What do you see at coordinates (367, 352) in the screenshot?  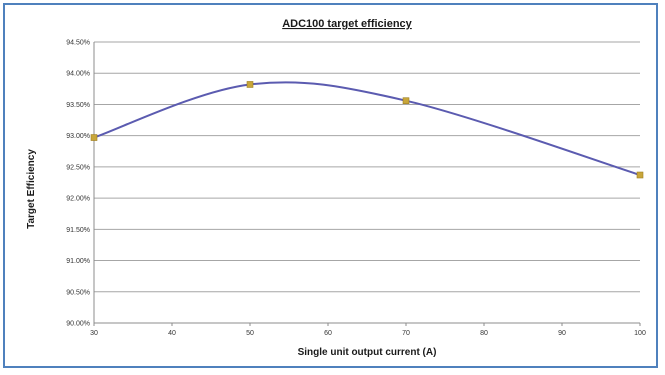 I see `x-axis-title: Single unit output current (A)` at bounding box center [367, 352].